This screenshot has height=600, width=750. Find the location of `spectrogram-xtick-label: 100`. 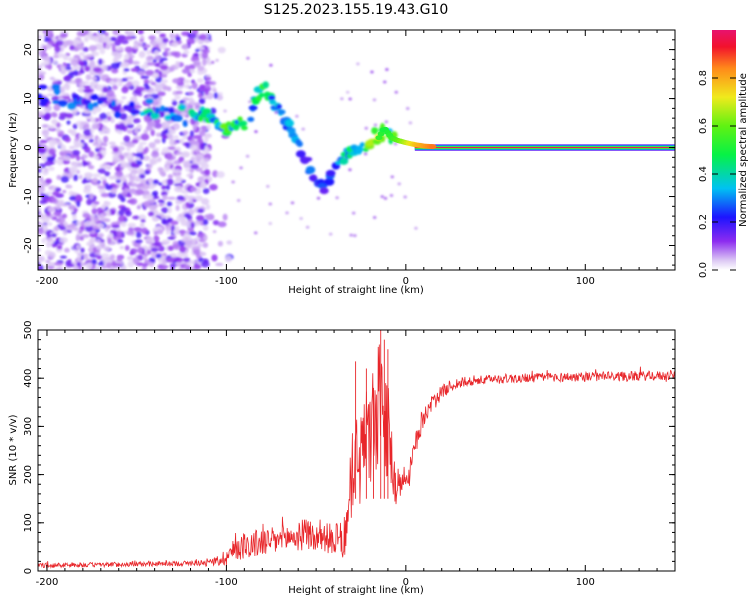

spectrogram-xtick-label: 100 is located at coordinates (585, 281).